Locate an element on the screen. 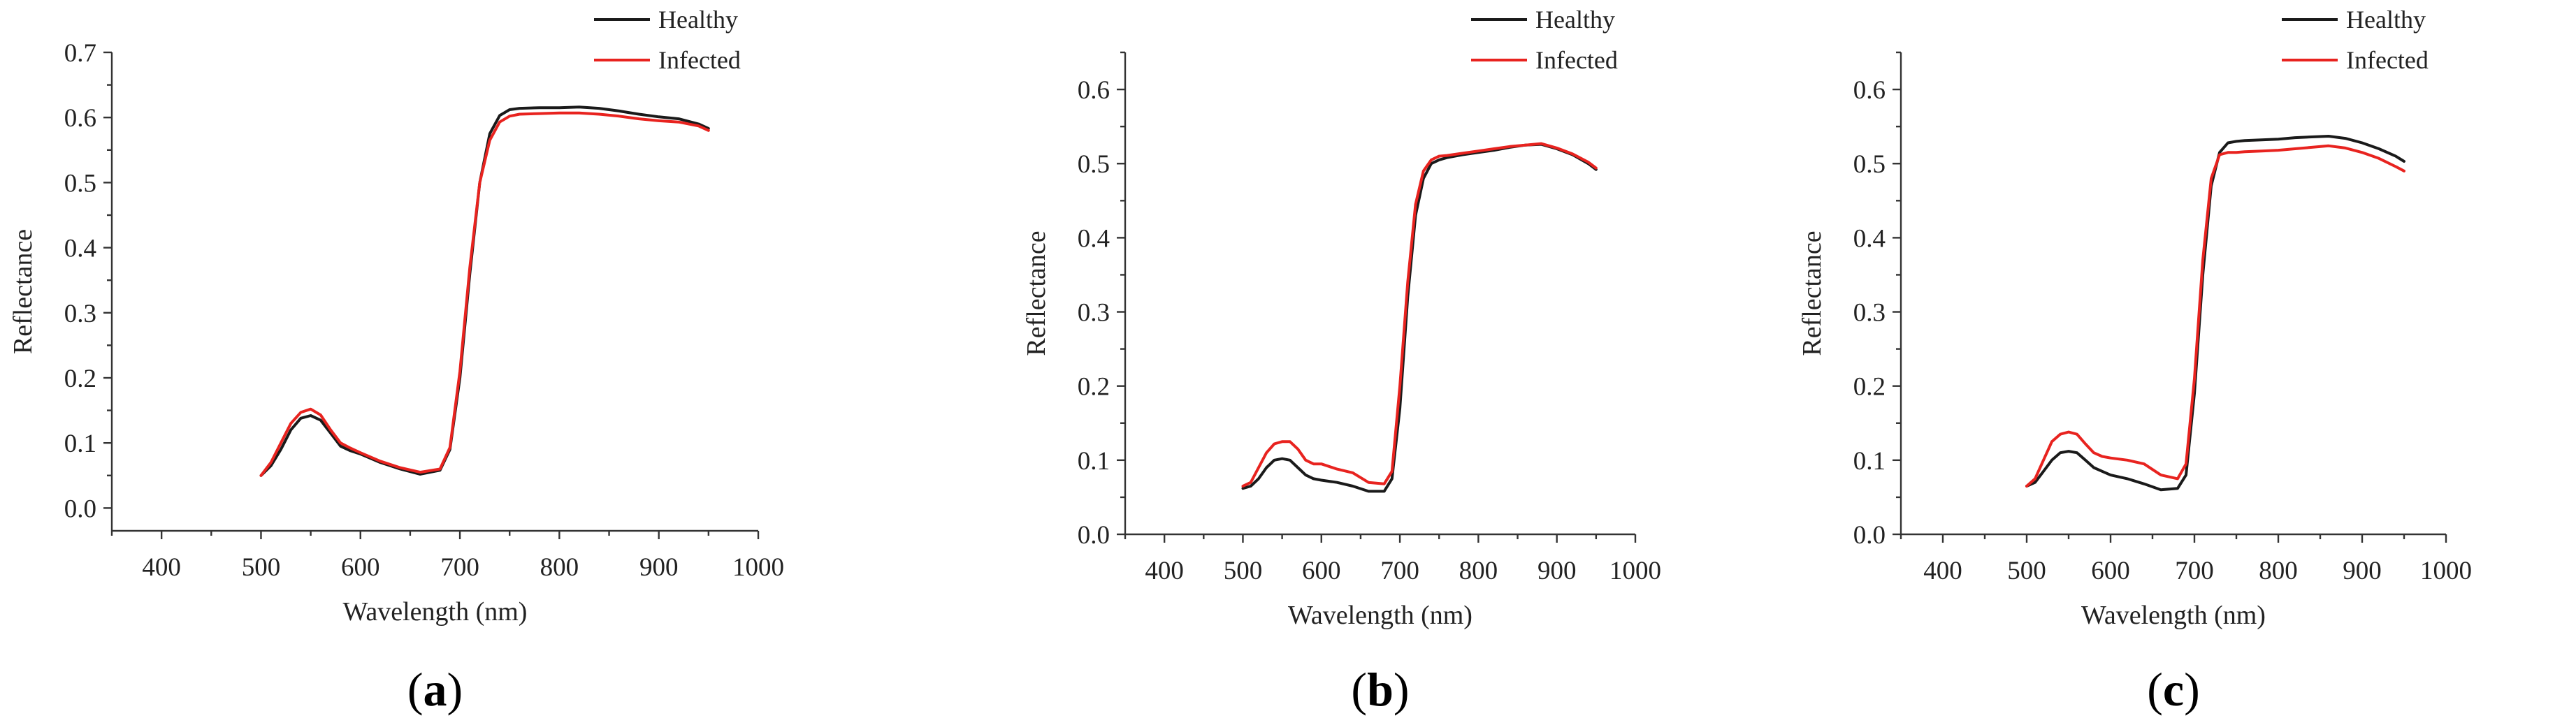 This screenshot has width=2576, height=725. panel-label: (c) is located at coordinates (2173, 690).